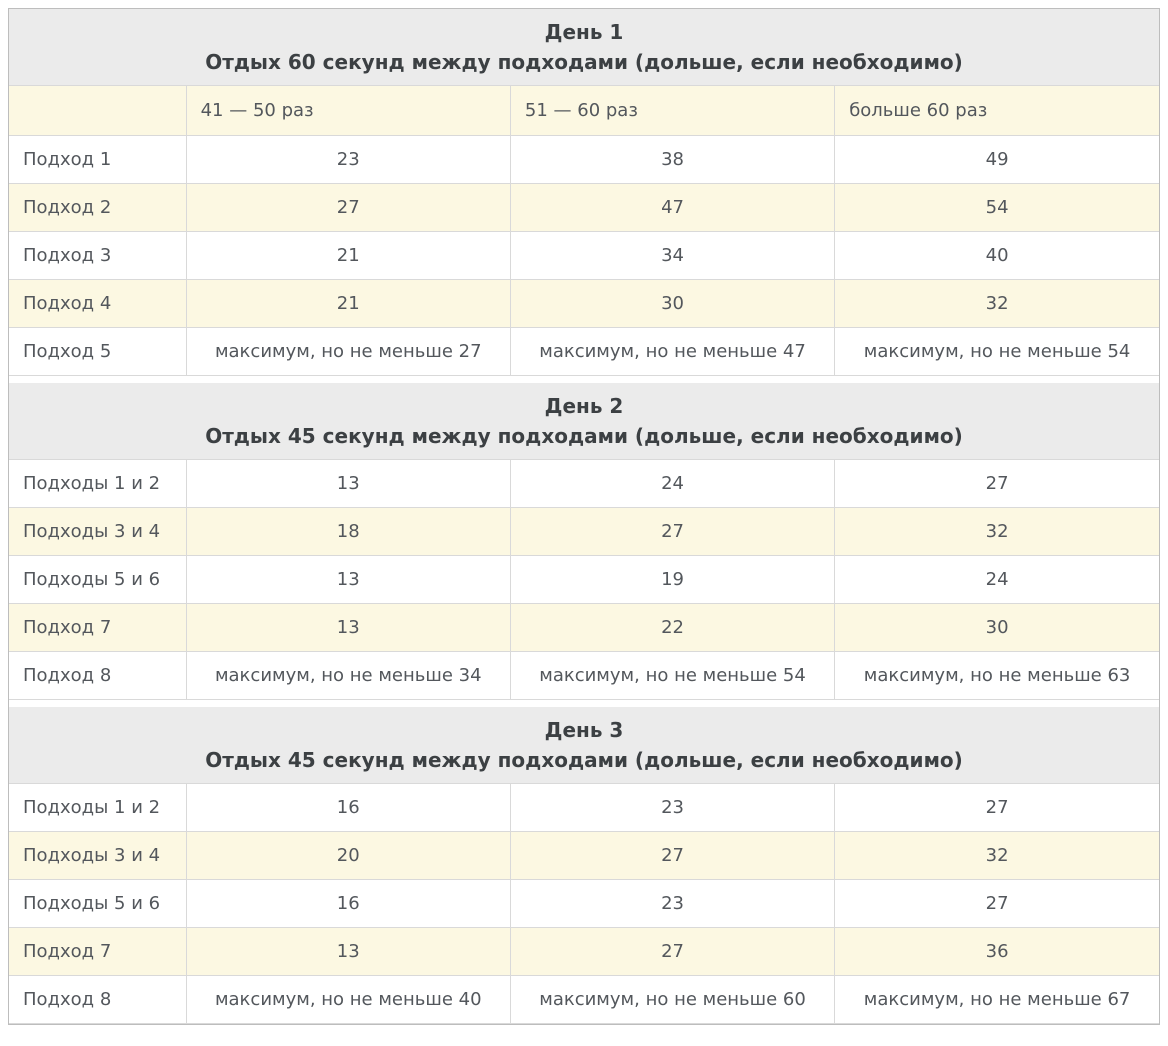 This screenshot has width=1168, height=1046. What do you see at coordinates (996, 207) in the screenshot?
I see `value-cell: 54` at bounding box center [996, 207].